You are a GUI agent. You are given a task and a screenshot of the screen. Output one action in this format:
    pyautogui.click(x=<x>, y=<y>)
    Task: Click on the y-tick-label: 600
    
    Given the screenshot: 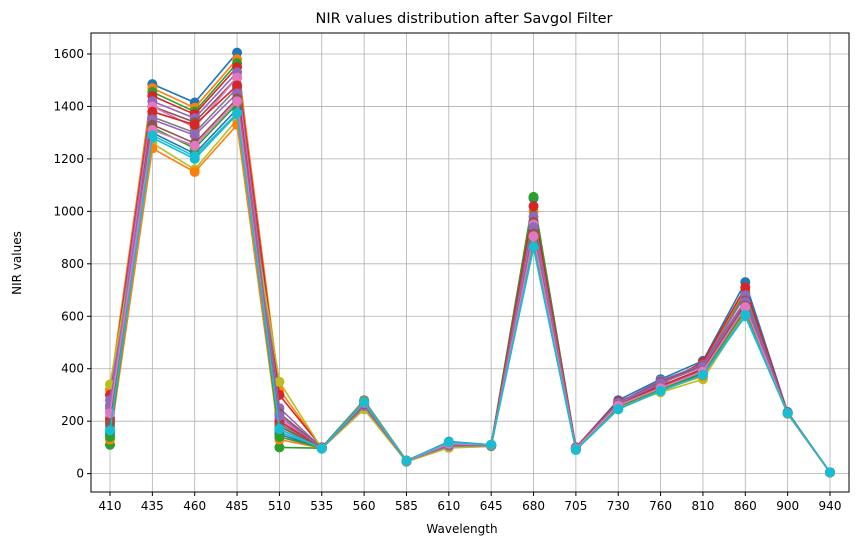 What is the action you would take?
    pyautogui.click(x=72, y=316)
    